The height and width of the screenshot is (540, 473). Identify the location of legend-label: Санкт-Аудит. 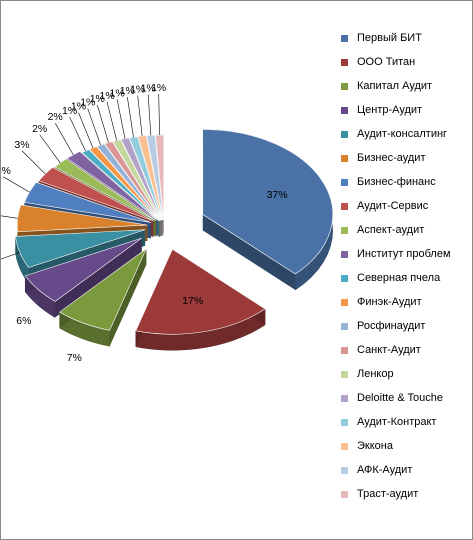
(389, 350).